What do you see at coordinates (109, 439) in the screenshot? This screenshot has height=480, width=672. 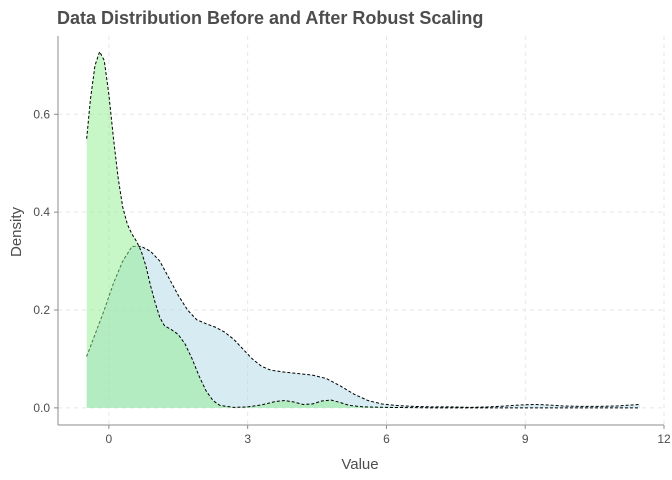 I see `x-tick-label-0: 0` at bounding box center [109, 439].